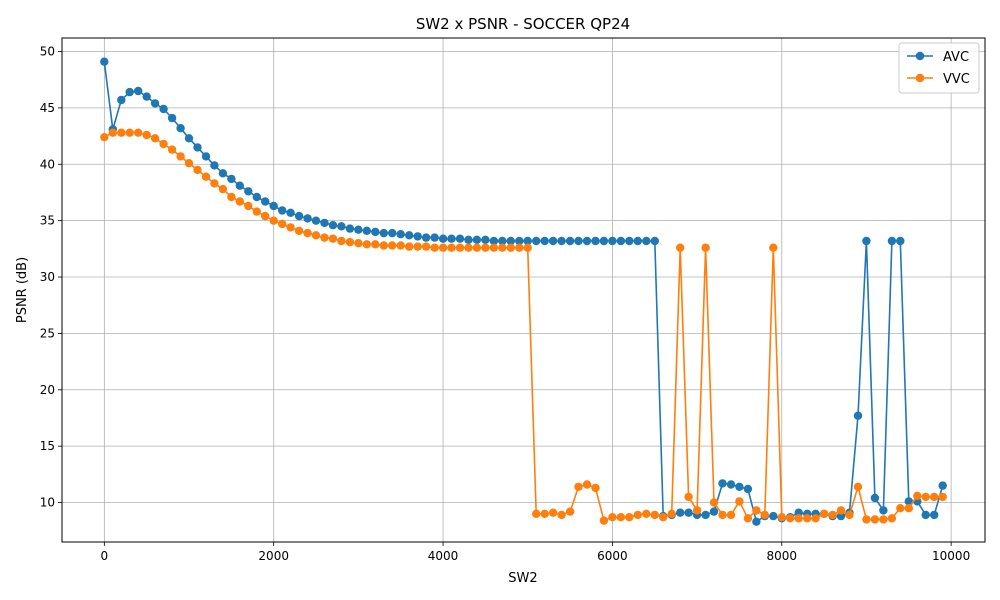 This screenshot has width=1000, height=600. Describe the element at coordinates (273, 556) in the screenshot. I see `x-tick-label: 2000` at that location.